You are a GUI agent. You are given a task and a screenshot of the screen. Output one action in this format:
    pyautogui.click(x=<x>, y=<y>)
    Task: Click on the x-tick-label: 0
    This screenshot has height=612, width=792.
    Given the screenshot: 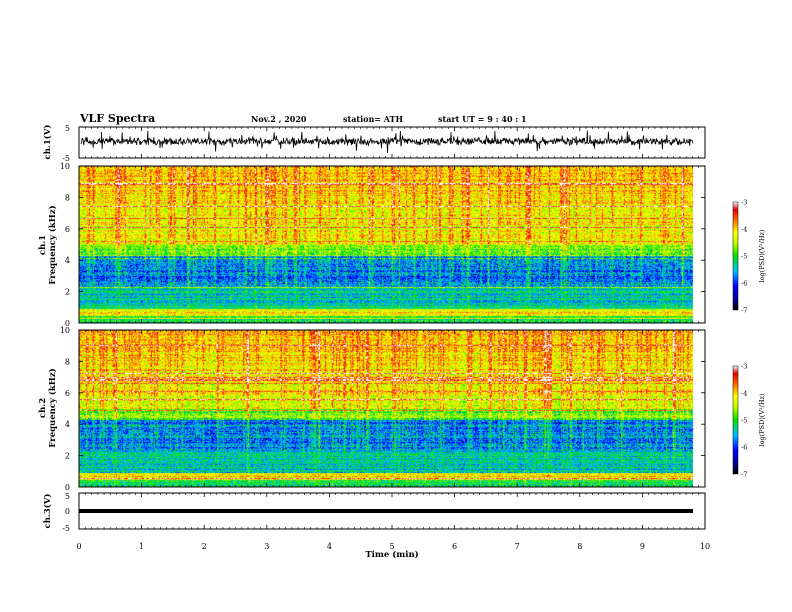 What is the action you would take?
    pyautogui.click(x=78, y=546)
    